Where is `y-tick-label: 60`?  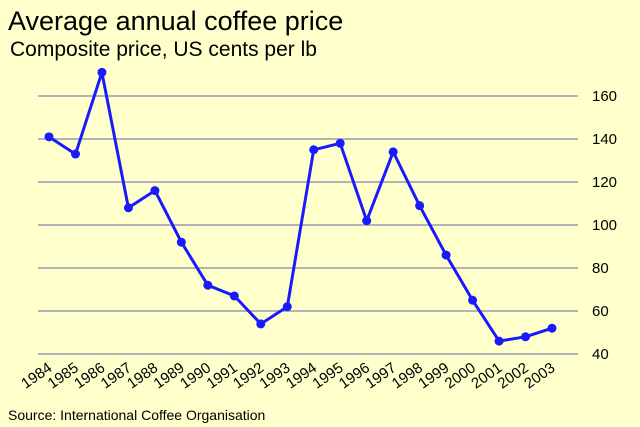
y-tick-label: 60 is located at coordinates (600, 311).